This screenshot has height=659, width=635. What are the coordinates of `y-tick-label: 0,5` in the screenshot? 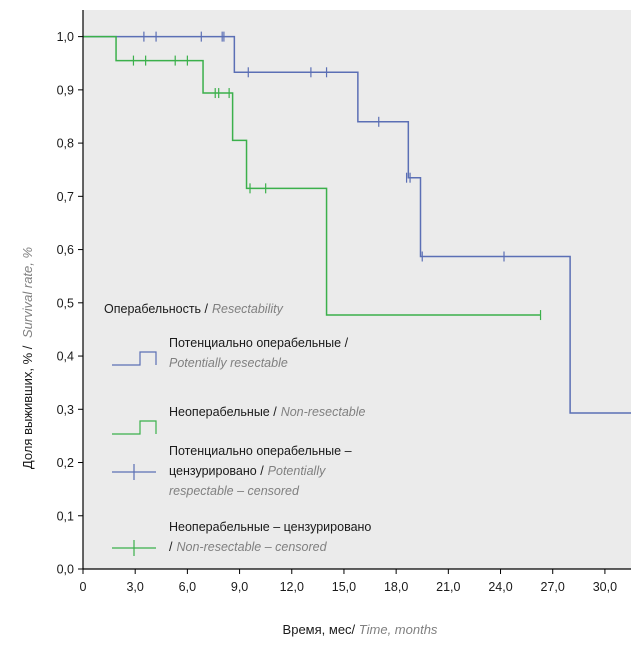 It's located at (65, 303).